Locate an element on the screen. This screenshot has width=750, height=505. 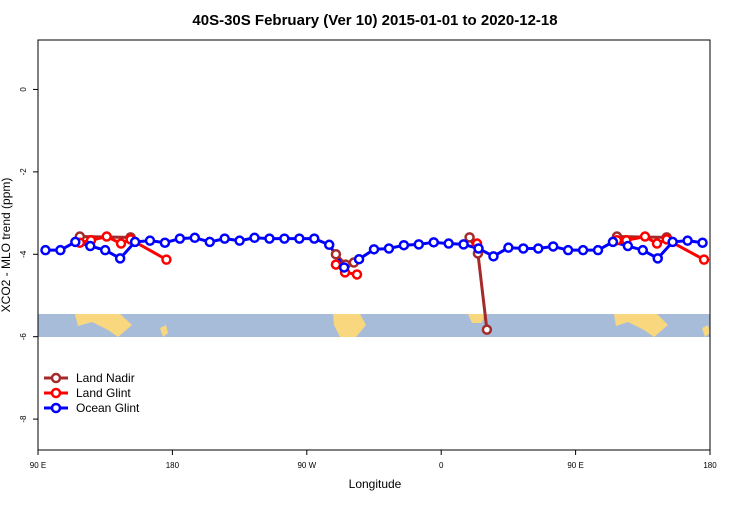
y-tick-label: -8 is located at coordinates (23, 419).